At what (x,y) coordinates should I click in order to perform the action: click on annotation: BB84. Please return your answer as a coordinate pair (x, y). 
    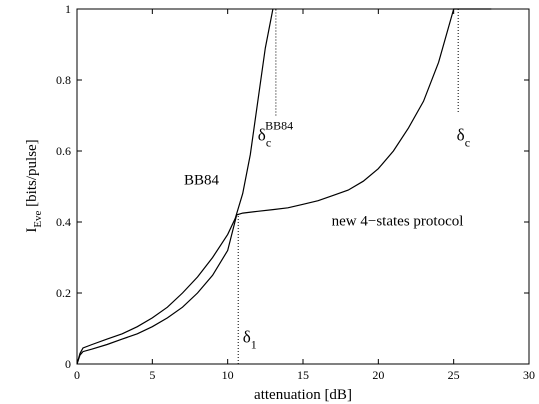
    Looking at the image, I should click on (202, 181).